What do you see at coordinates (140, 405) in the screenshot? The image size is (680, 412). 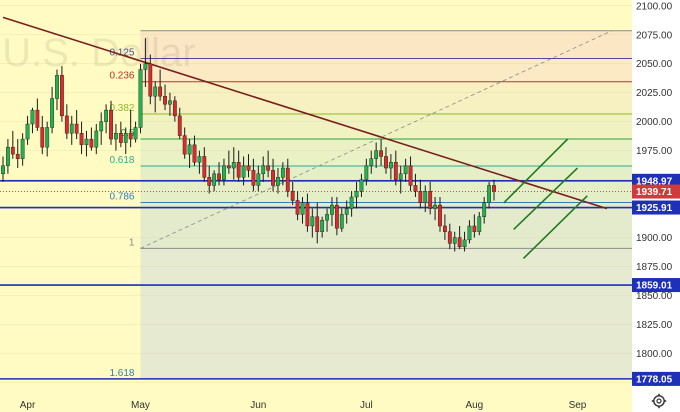 I see `x-tick-label: May` at bounding box center [140, 405].